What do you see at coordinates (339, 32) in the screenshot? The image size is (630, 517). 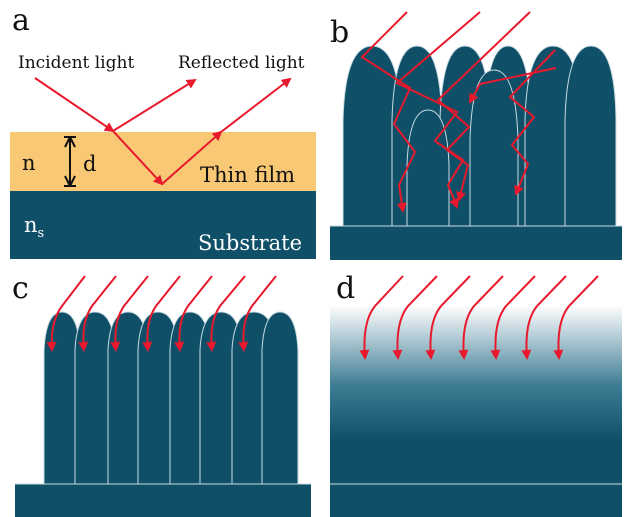 I see `panel-b-letter: b` at bounding box center [339, 32].